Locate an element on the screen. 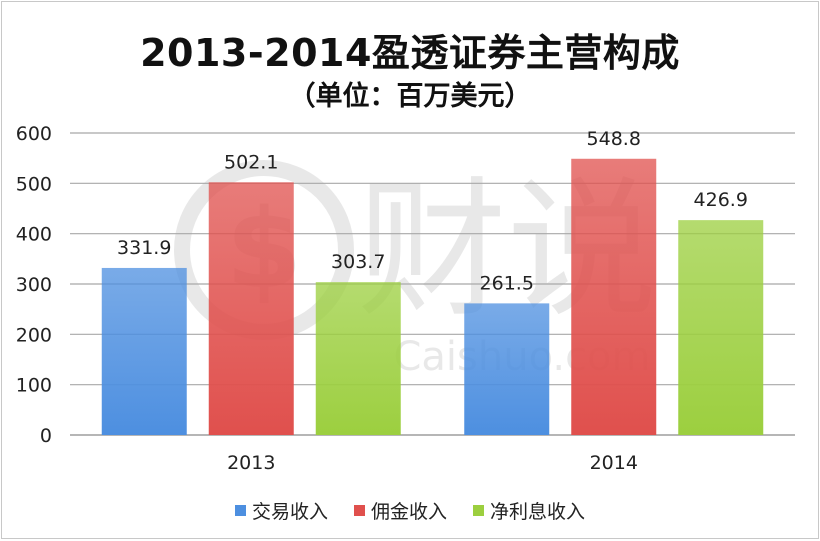  chart-subtitle: （单位：百万美元） is located at coordinates (410, 96).